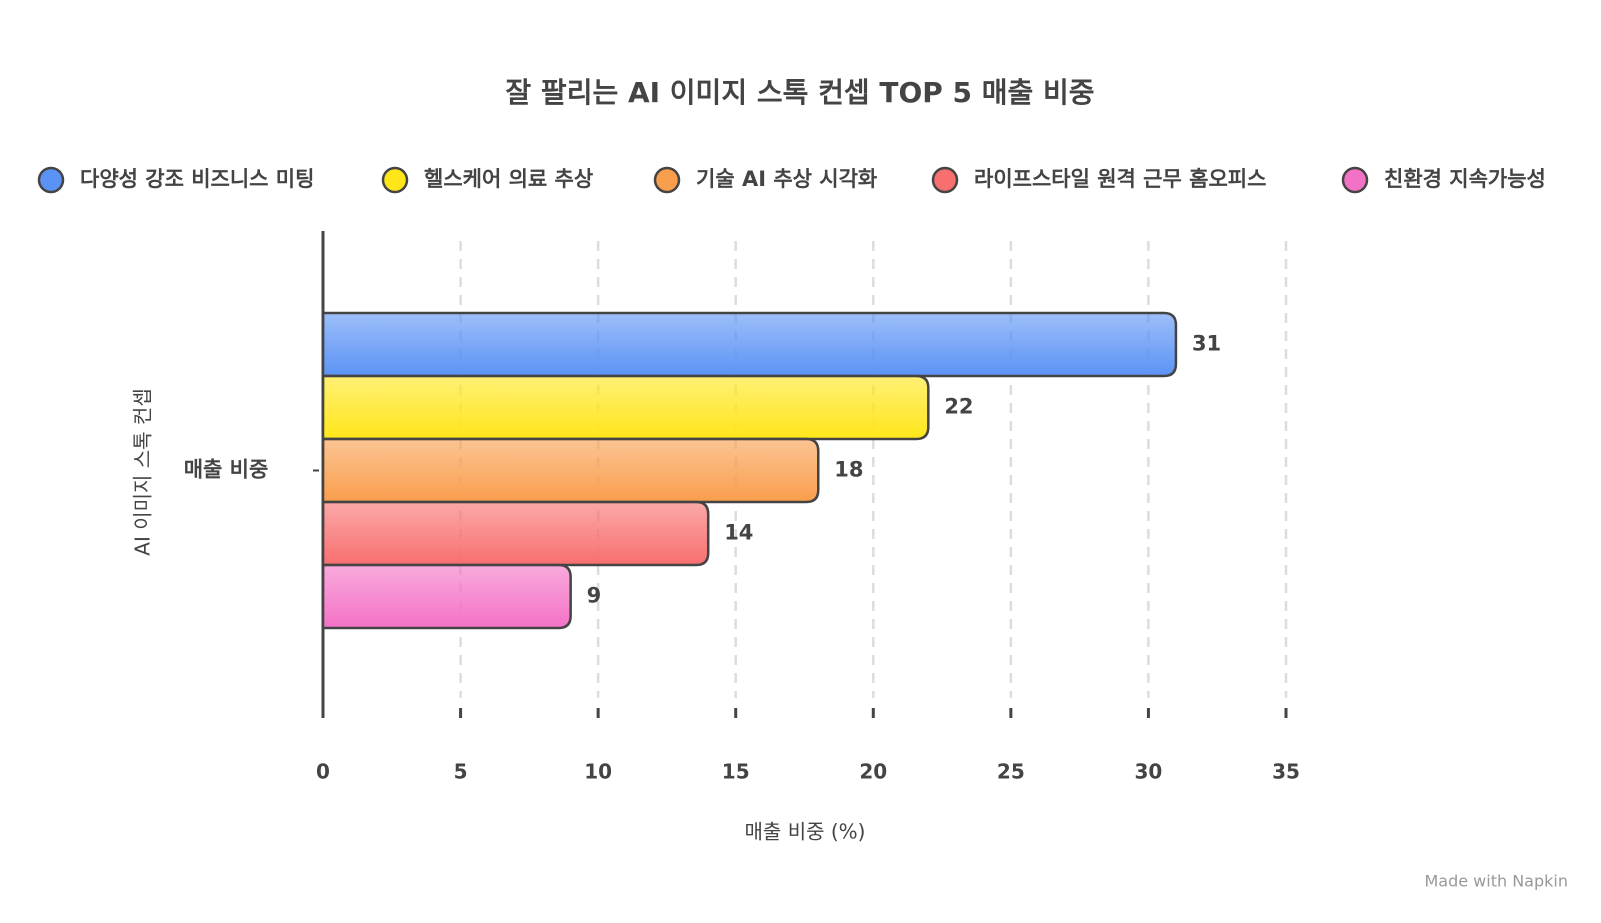 The width and height of the screenshot is (1601, 923). I want to click on y-tick-label: 매출 비중, so click(226, 470).